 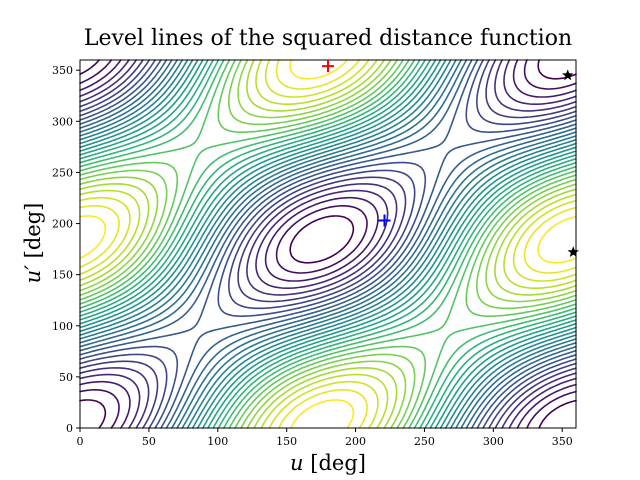 I want to click on x-tick-label: 100, so click(x=217, y=441).